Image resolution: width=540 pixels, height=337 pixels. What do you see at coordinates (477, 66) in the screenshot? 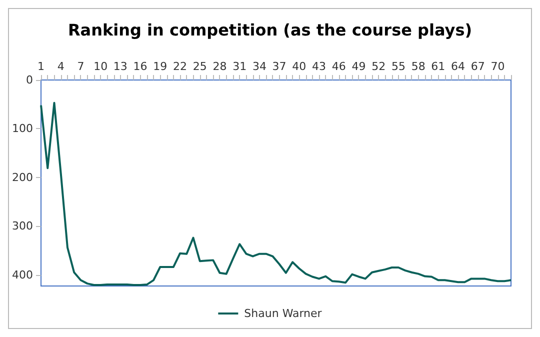
I see `x-tick-label: 67` at bounding box center [477, 66].